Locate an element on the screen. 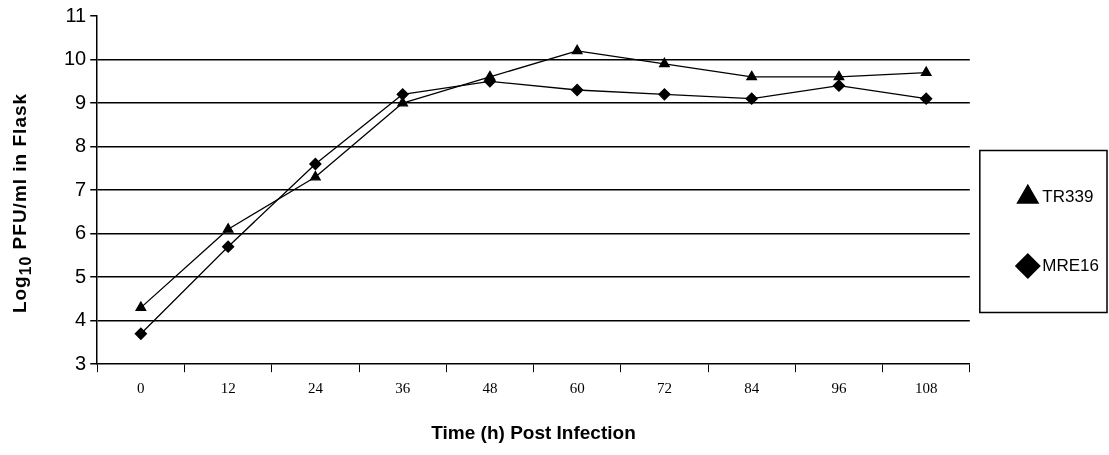  x-tick-label: 12 is located at coordinates (228, 388).